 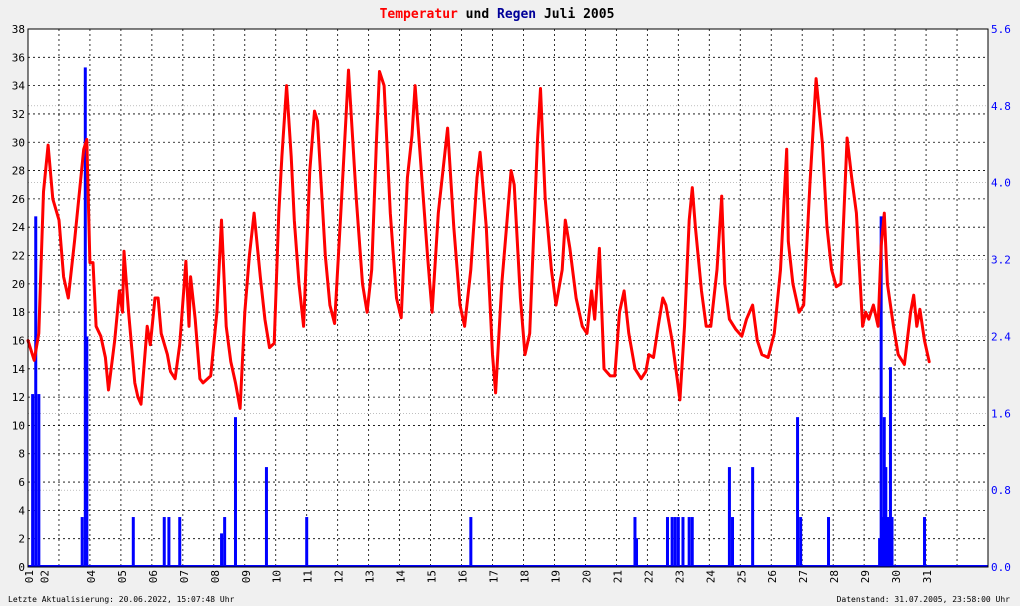 I want to click on x-tick-label: 11, so click(x=308, y=576).